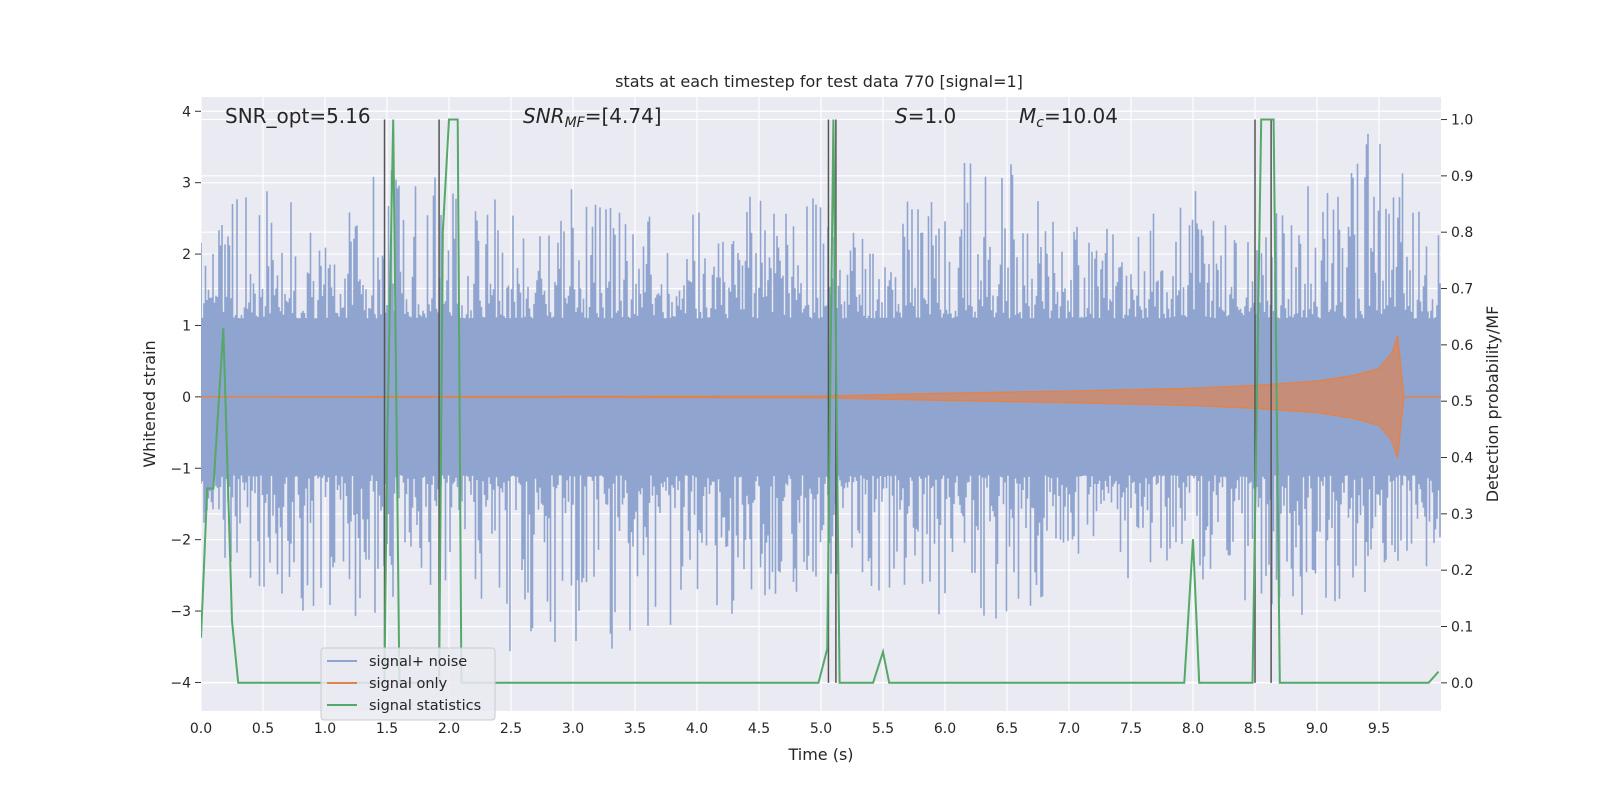 The width and height of the screenshot is (1600, 800). What do you see at coordinates (511, 729) in the screenshot?
I see `x-tick-label: 2.5` at bounding box center [511, 729].